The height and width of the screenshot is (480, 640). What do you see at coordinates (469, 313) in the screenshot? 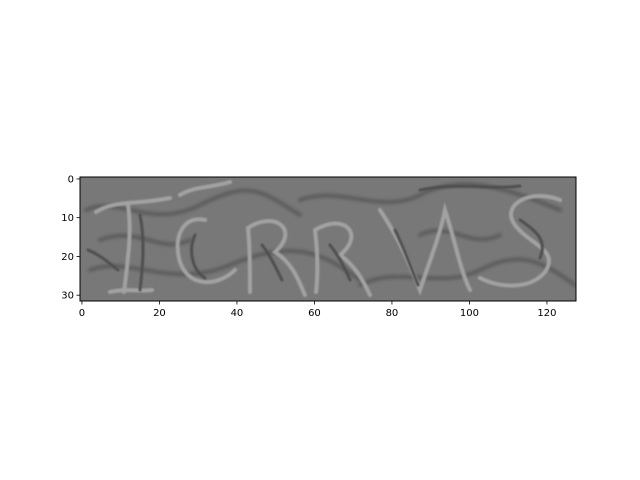
I see `x-tick-label: 100` at bounding box center [469, 313].